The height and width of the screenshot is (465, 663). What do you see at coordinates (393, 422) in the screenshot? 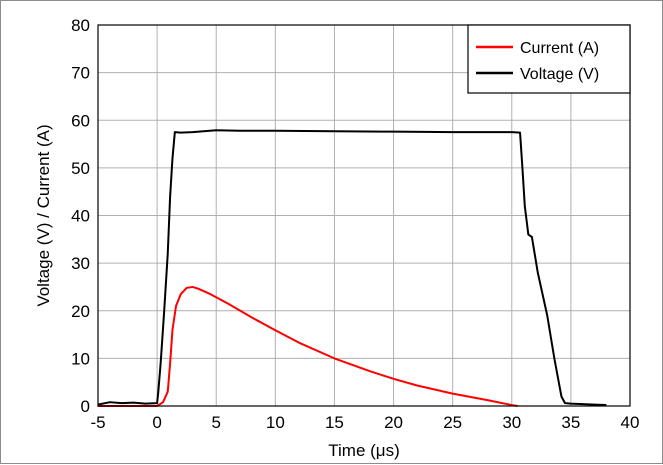
I see `x-tick-label: 20` at bounding box center [393, 422].